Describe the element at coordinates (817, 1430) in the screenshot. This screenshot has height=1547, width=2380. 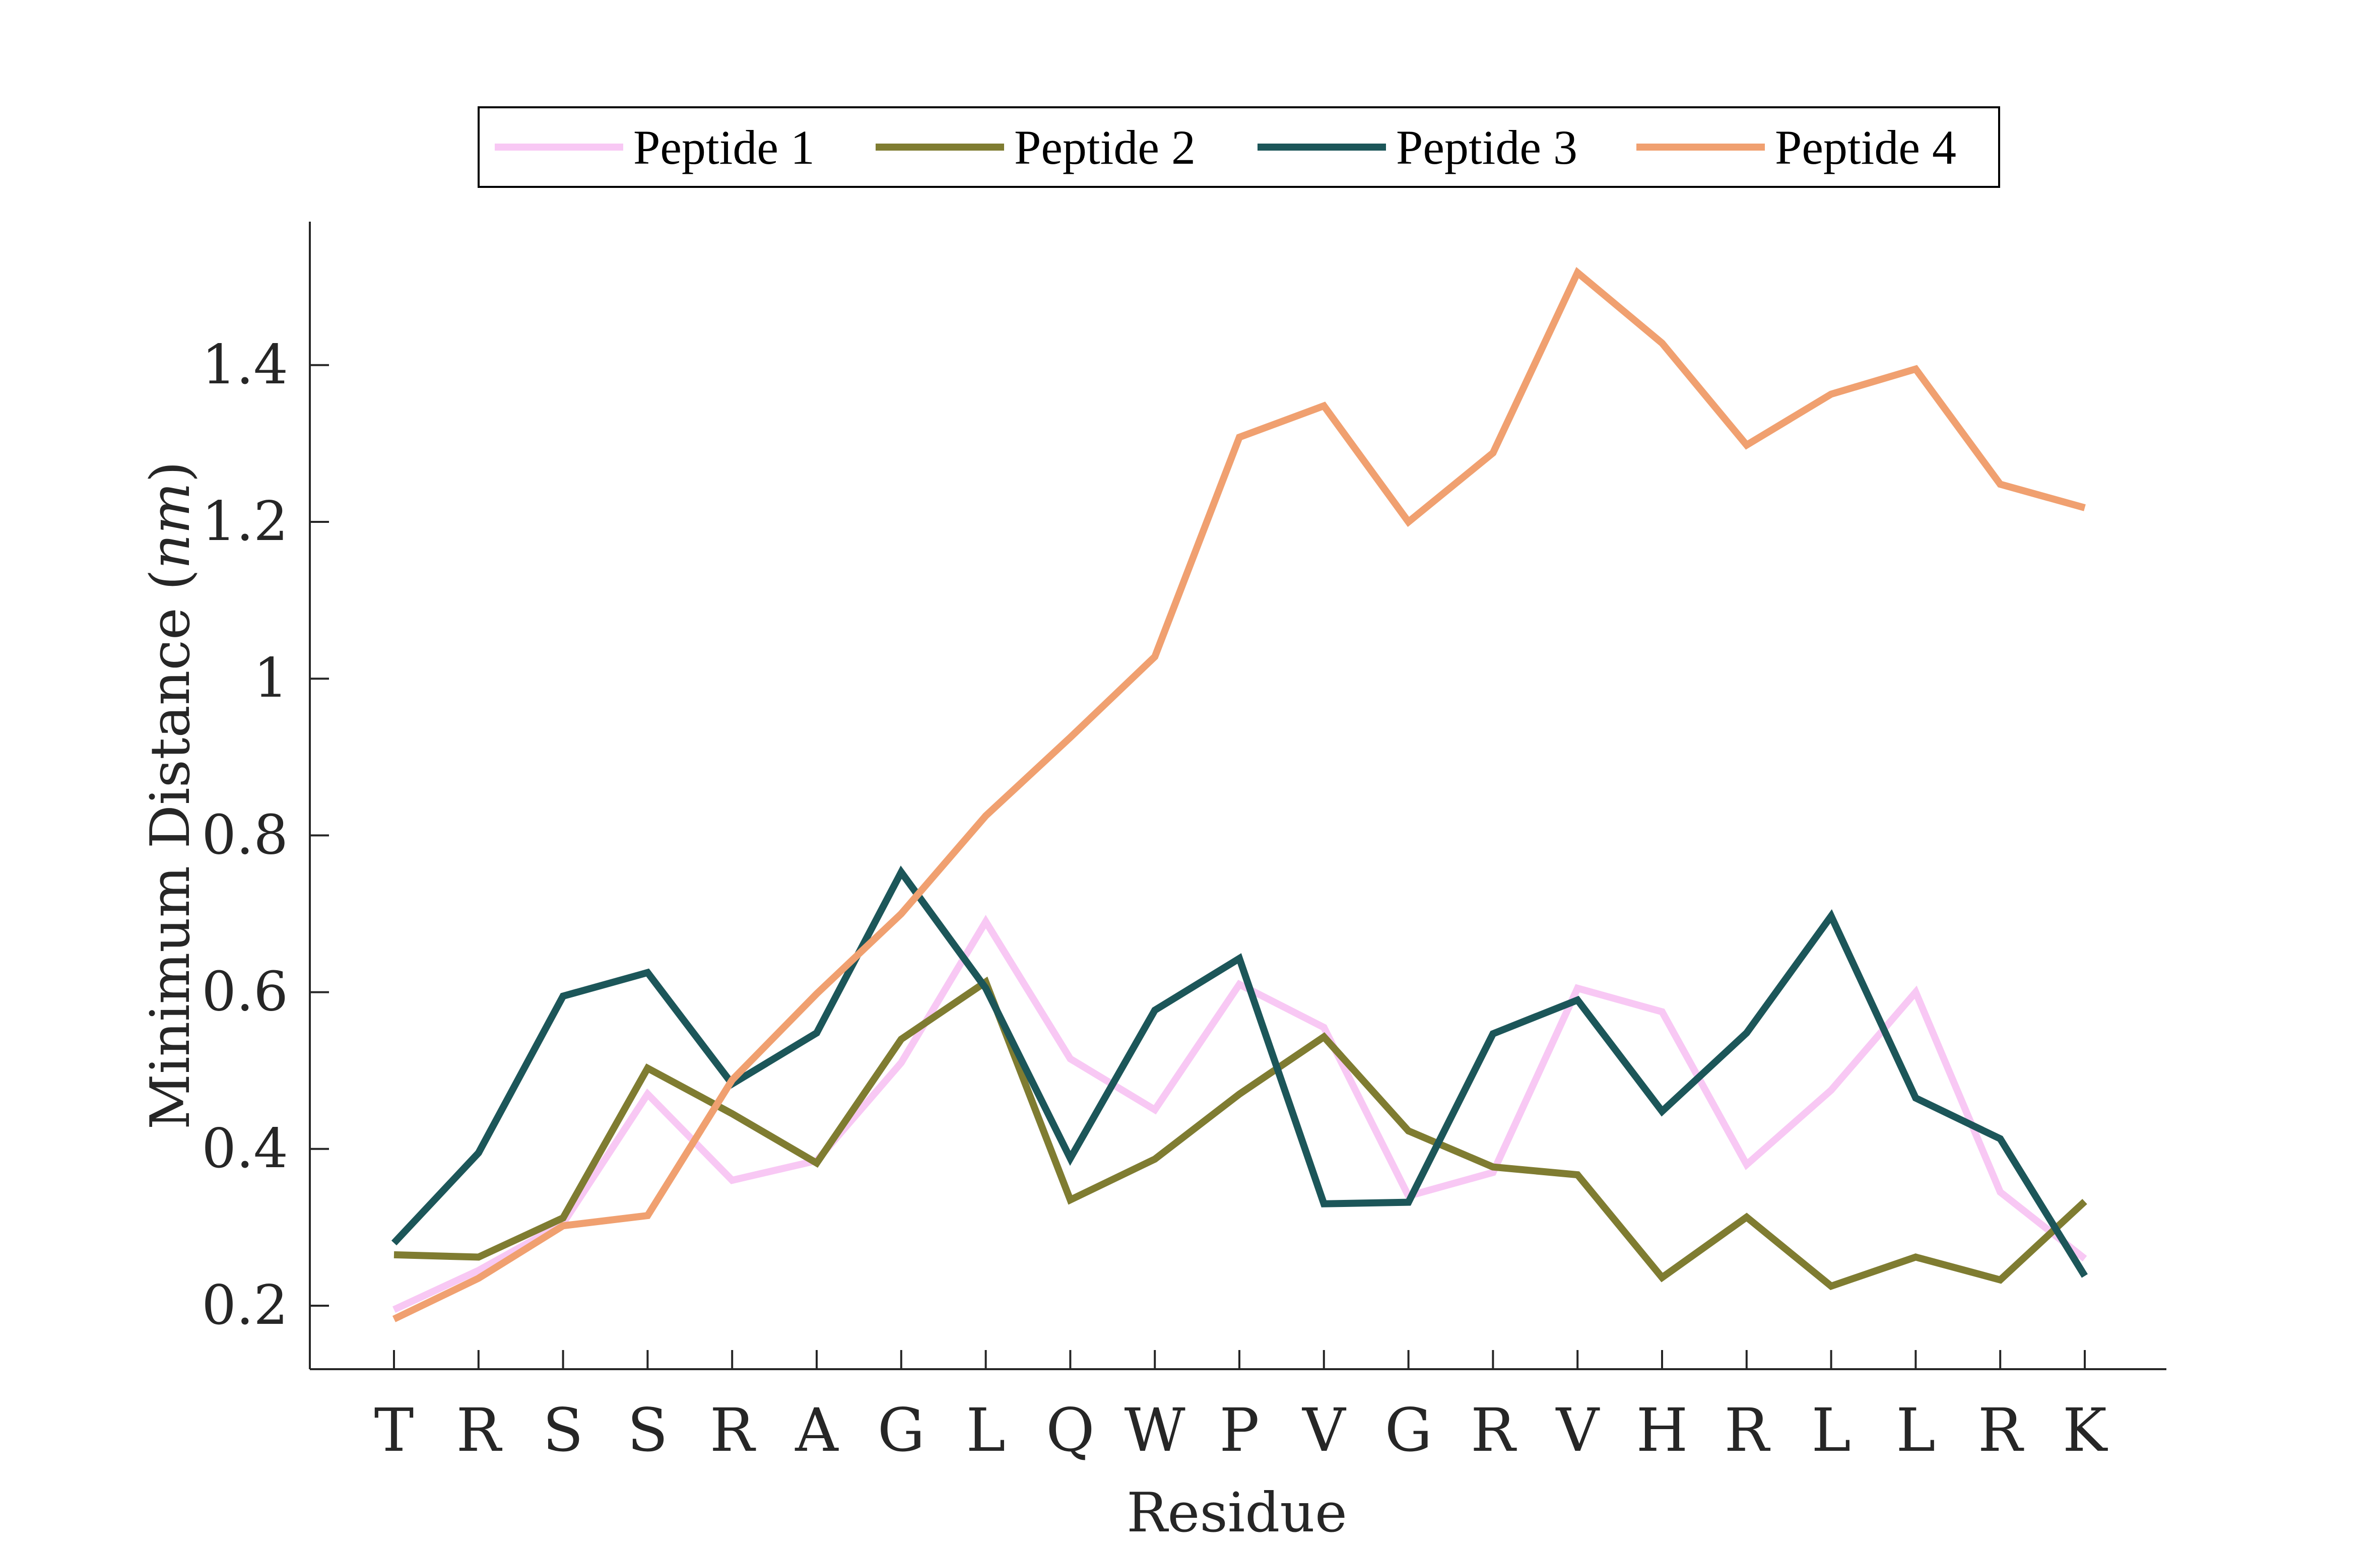
I see `x-tick-label: A` at that location.